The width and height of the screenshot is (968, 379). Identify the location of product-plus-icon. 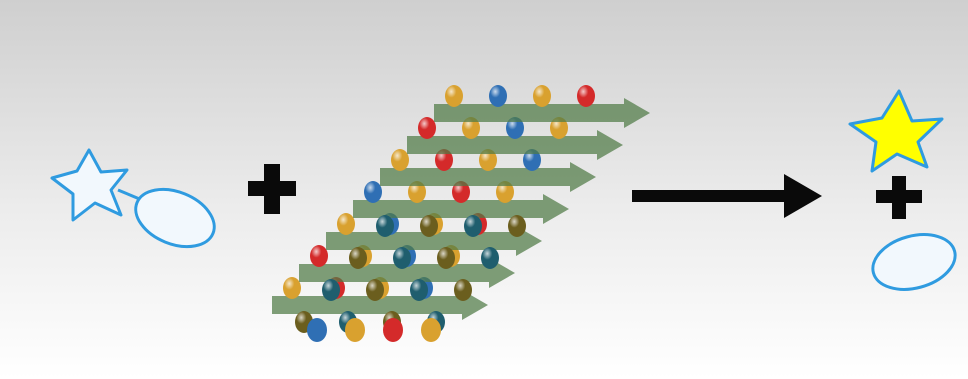
(899, 197).